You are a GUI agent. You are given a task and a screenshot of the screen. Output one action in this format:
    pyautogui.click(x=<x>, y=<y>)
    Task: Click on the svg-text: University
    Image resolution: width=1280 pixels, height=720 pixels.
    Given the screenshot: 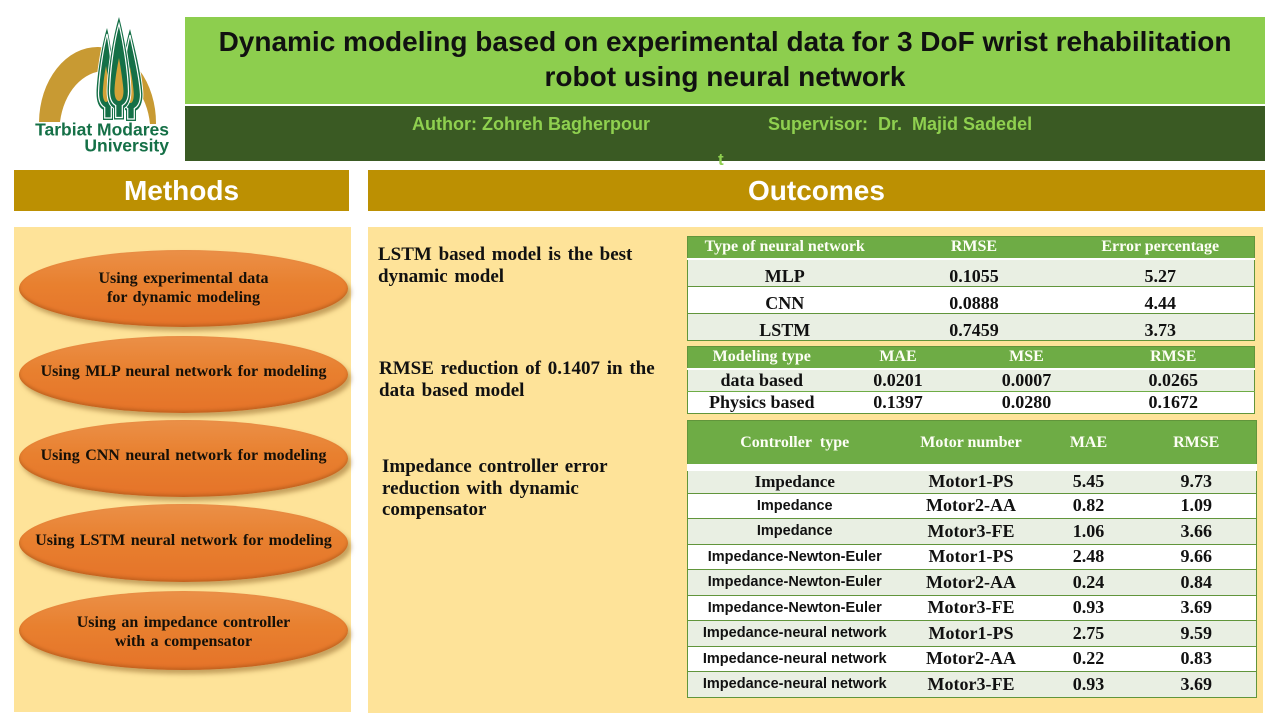 What is the action you would take?
    pyautogui.click(x=126, y=146)
    